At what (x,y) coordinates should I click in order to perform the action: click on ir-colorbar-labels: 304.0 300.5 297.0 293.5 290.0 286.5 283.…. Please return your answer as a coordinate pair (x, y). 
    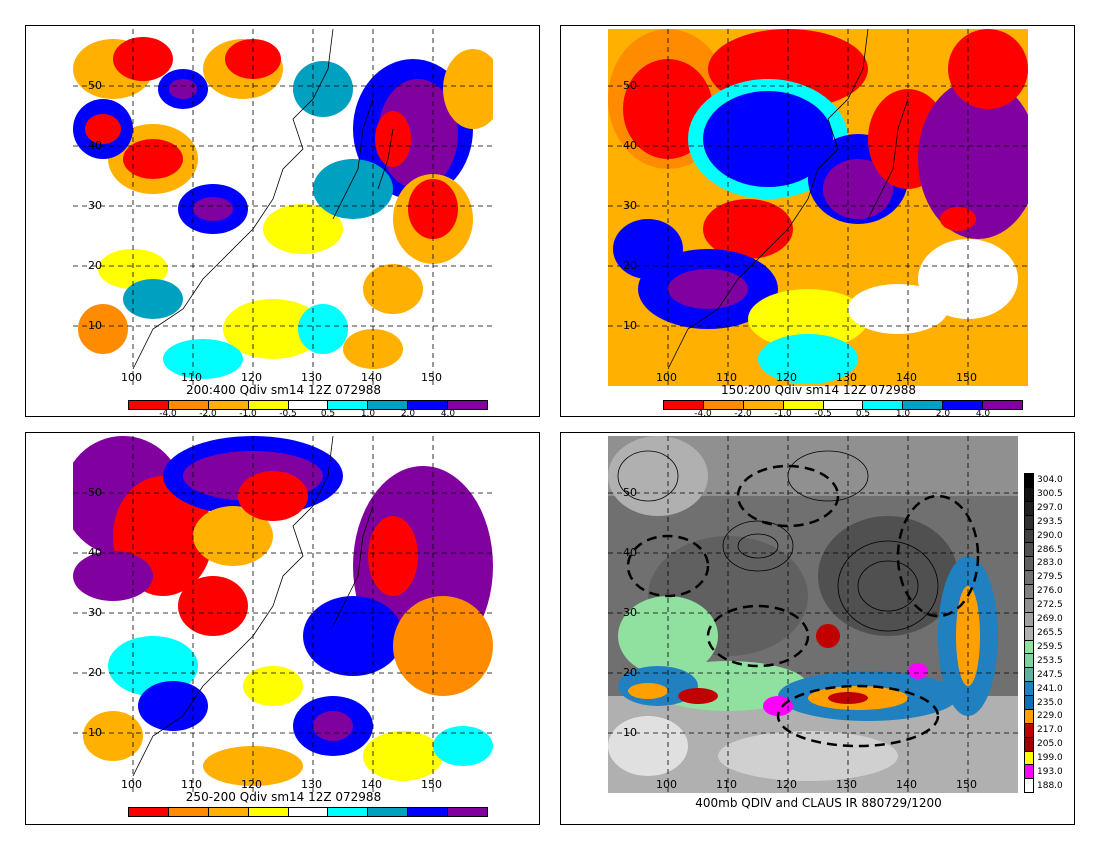
    Looking at the image, I should click on (1055, 633).